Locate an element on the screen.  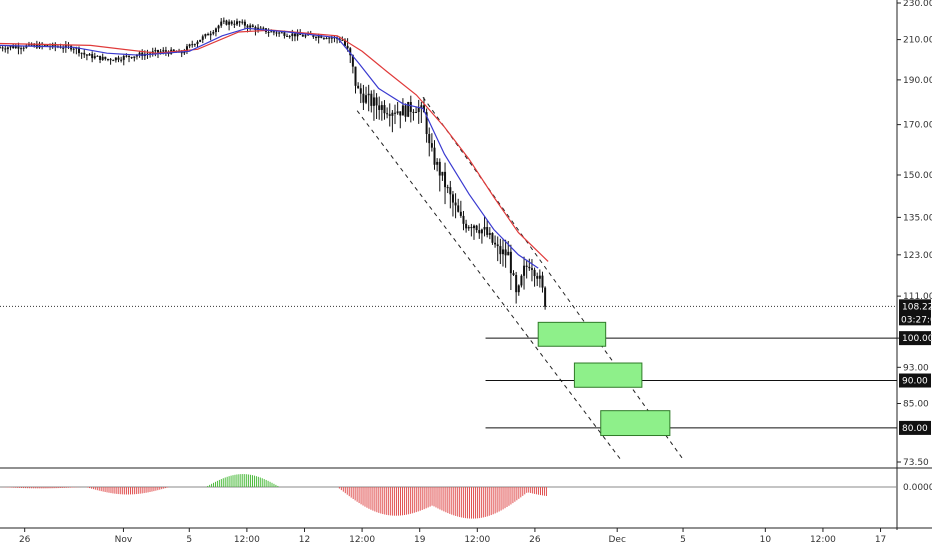
y-tick-label: 210.00 is located at coordinates (917, 41).